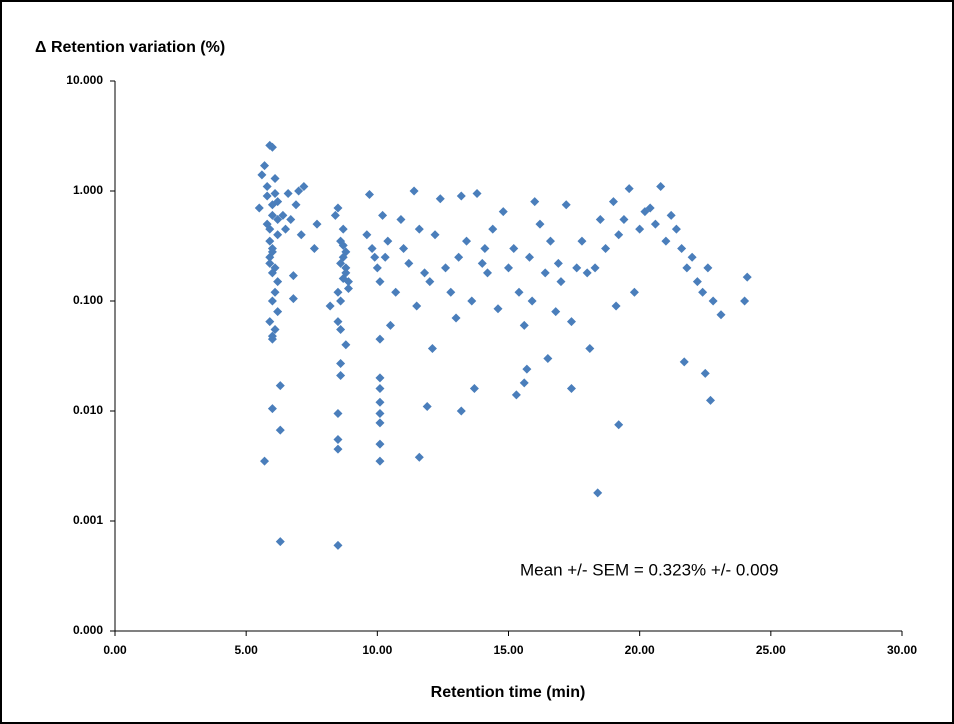 The image size is (954, 724). What do you see at coordinates (88, 300) in the screenshot?
I see `y-tick-label: 0.100` at bounding box center [88, 300].